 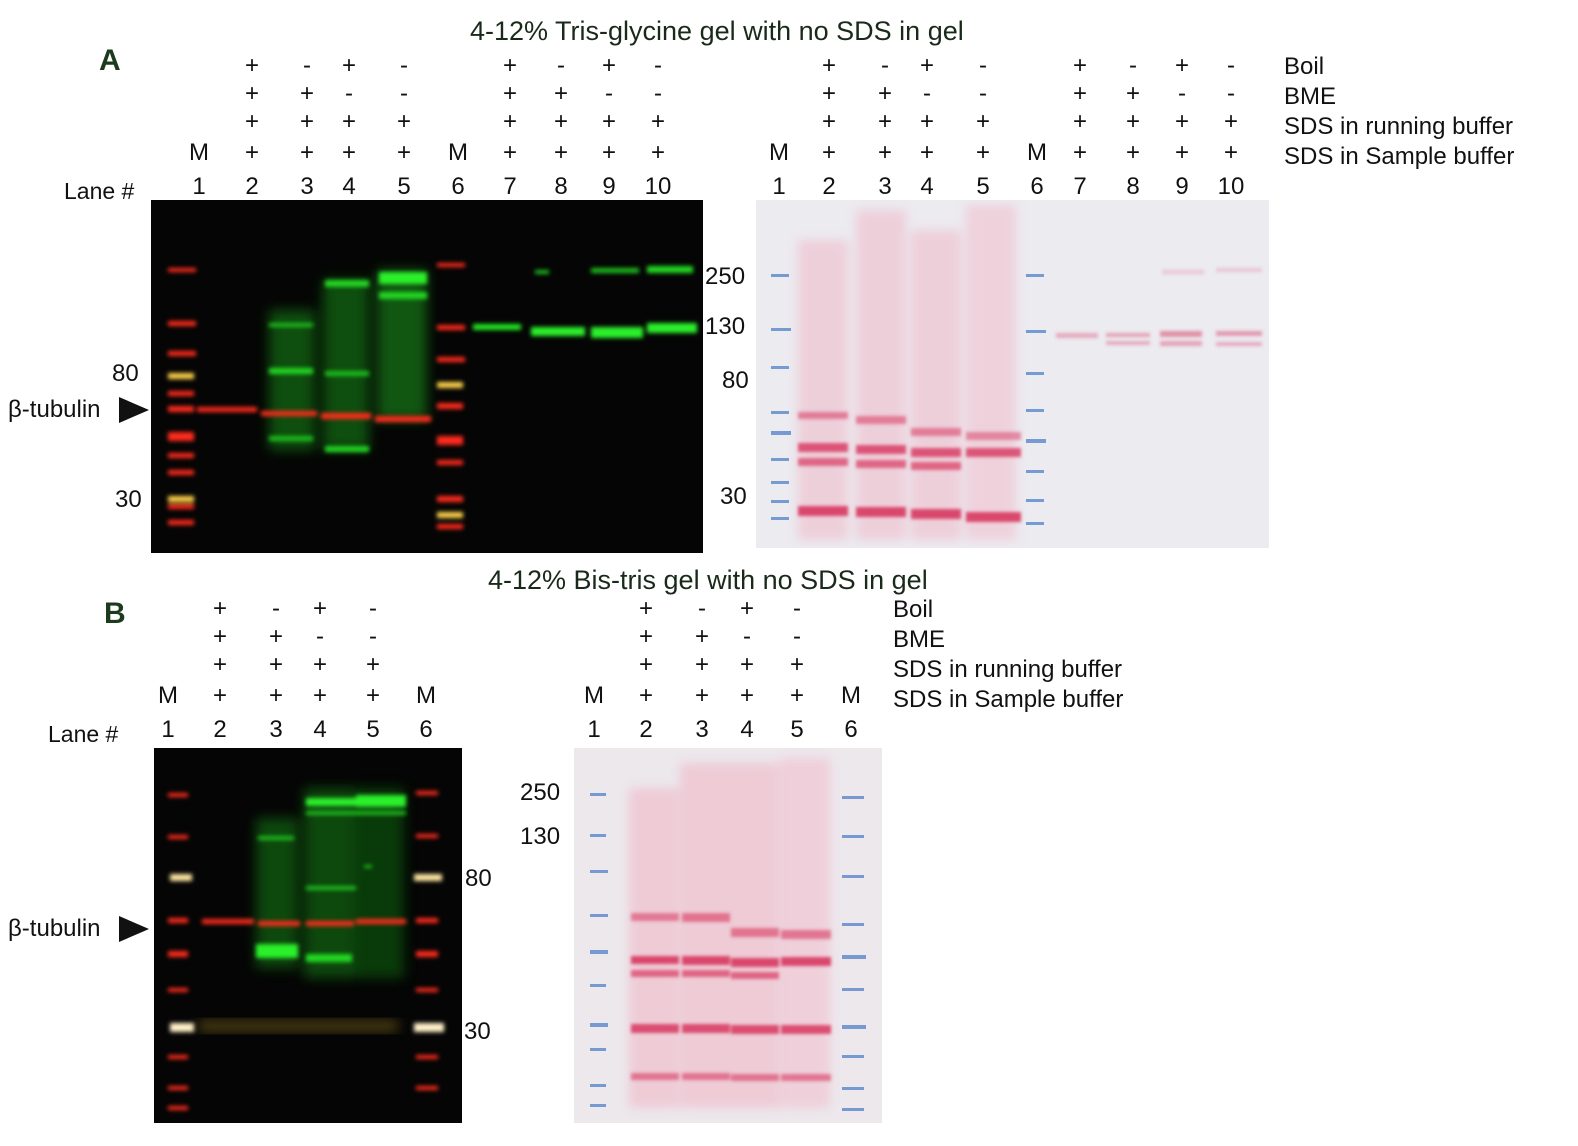 I want to click on condition-symbol-sds-sample-lane-10: +, so click(x=657, y=152).